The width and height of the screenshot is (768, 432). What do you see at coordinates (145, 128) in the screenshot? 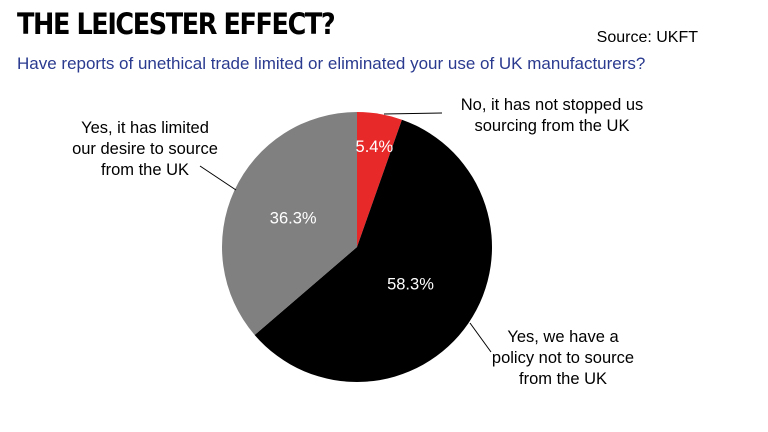
I see `slice-label-line: Yes, it has limited` at bounding box center [145, 128].